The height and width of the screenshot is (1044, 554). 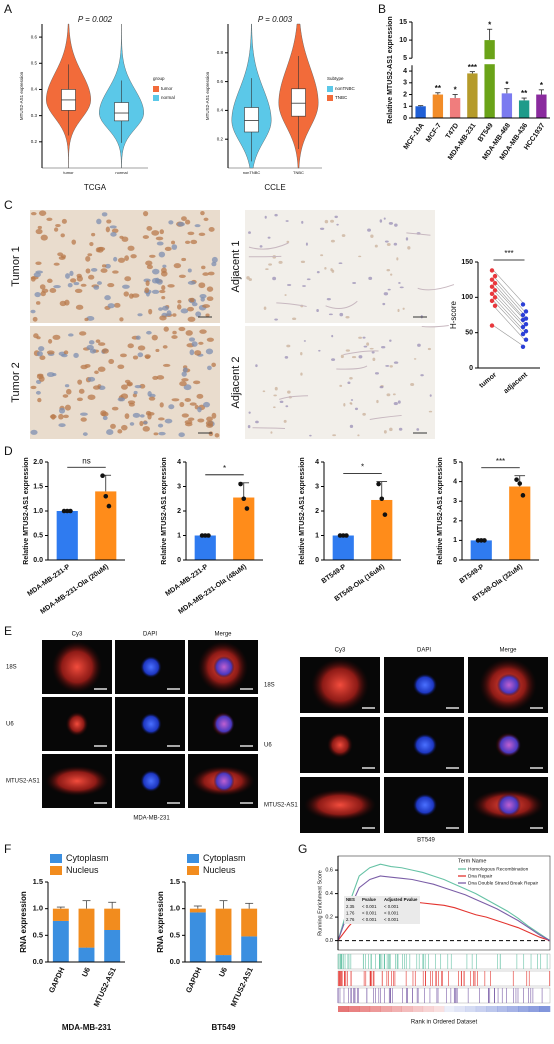 I want to click on legend-label: tumor, so click(x=167, y=88).